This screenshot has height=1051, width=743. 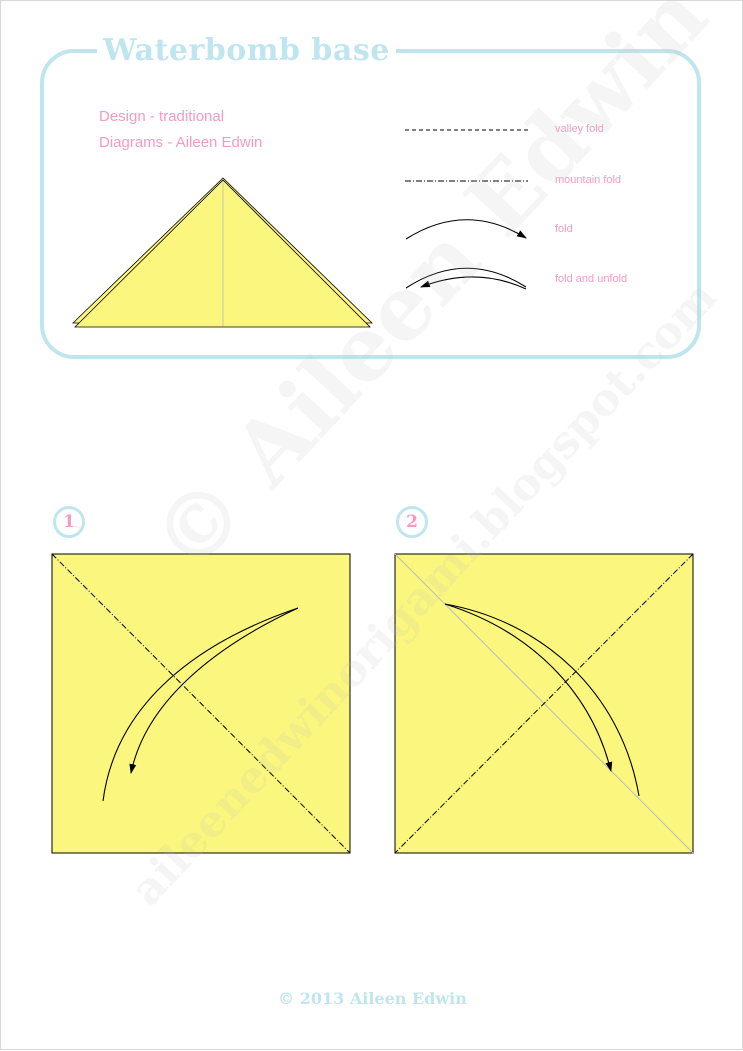 I want to click on legend-fold-and-unfold-label: fold and unfold, so click(x=591, y=279).